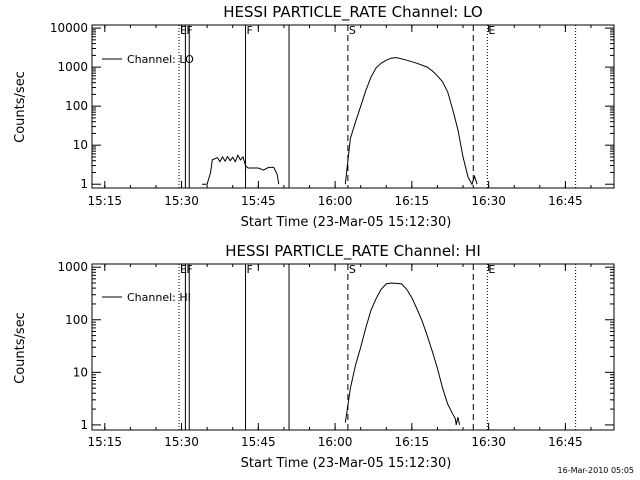 Image resolution: width=640 pixels, height=480 pixels. Describe the element at coordinates (80, 372) in the screenshot. I see `y-tick-label-hi-1: 10` at that location.